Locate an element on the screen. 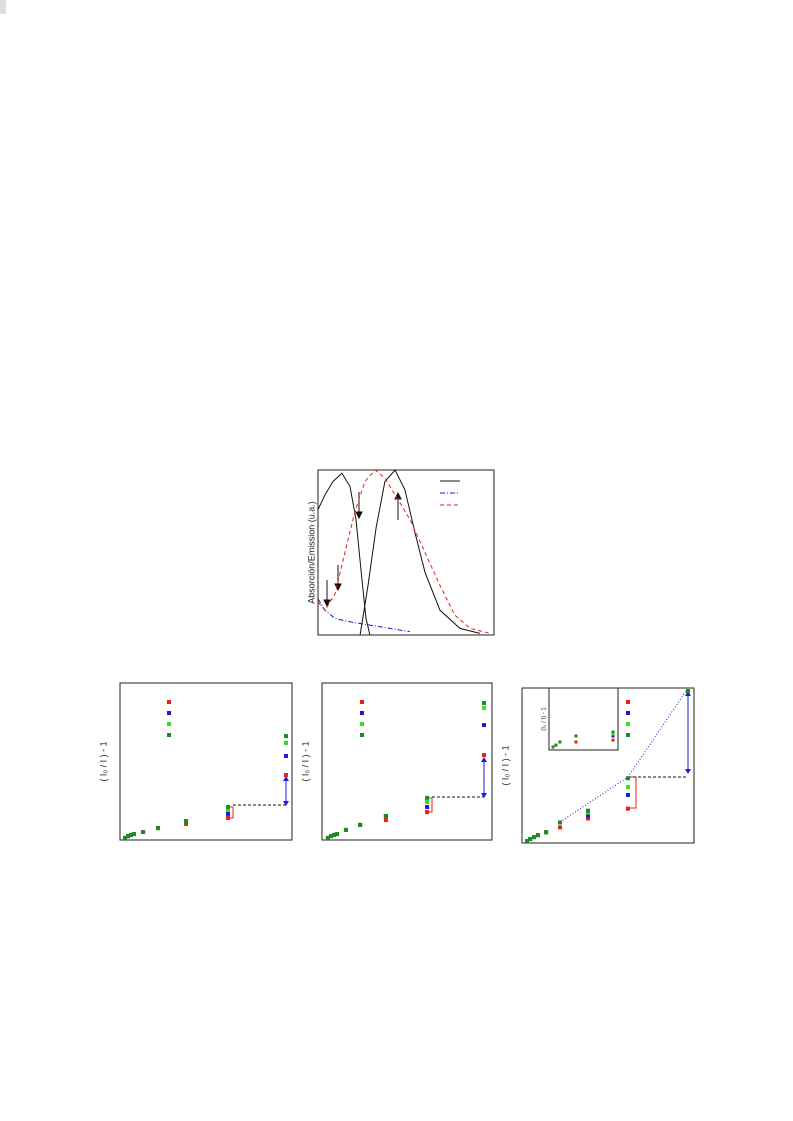  scan-mark is located at coordinates (3, 7).